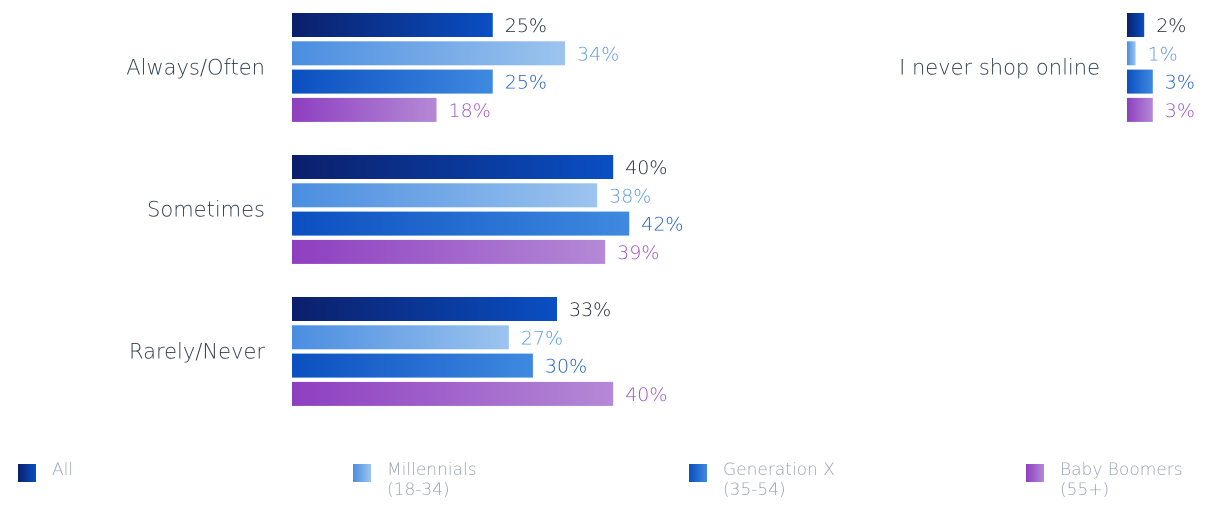 This screenshot has width=1214, height=507. I want to click on value-label-always-often-boomers: 18%, so click(470, 111).